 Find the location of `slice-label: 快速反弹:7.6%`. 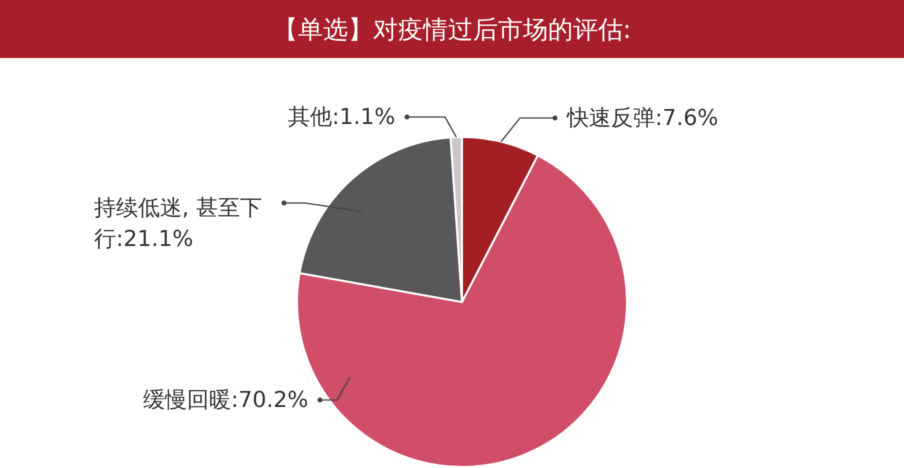

slice-label: 快速反弹:7.6% is located at coordinates (642, 118).